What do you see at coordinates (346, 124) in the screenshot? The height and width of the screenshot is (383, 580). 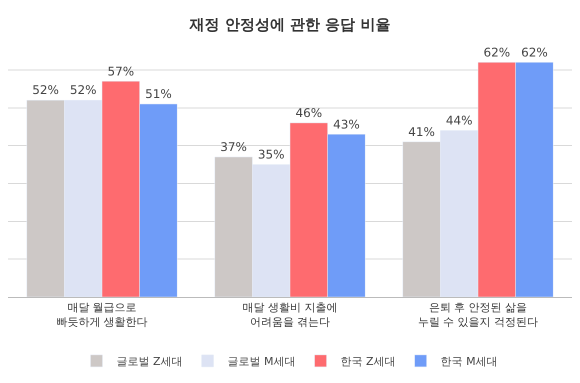 I see `data-label: 43%` at bounding box center [346, 124].